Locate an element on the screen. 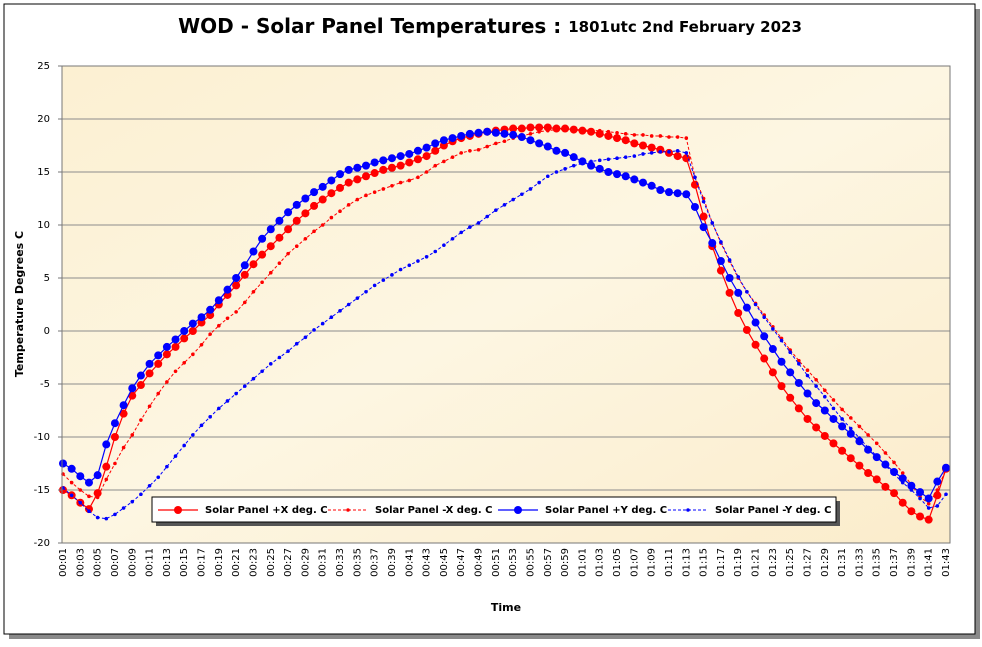 This screenshot has height=647, width=982. x-tick-label: 01:23 is located at coordinates (773, 562).